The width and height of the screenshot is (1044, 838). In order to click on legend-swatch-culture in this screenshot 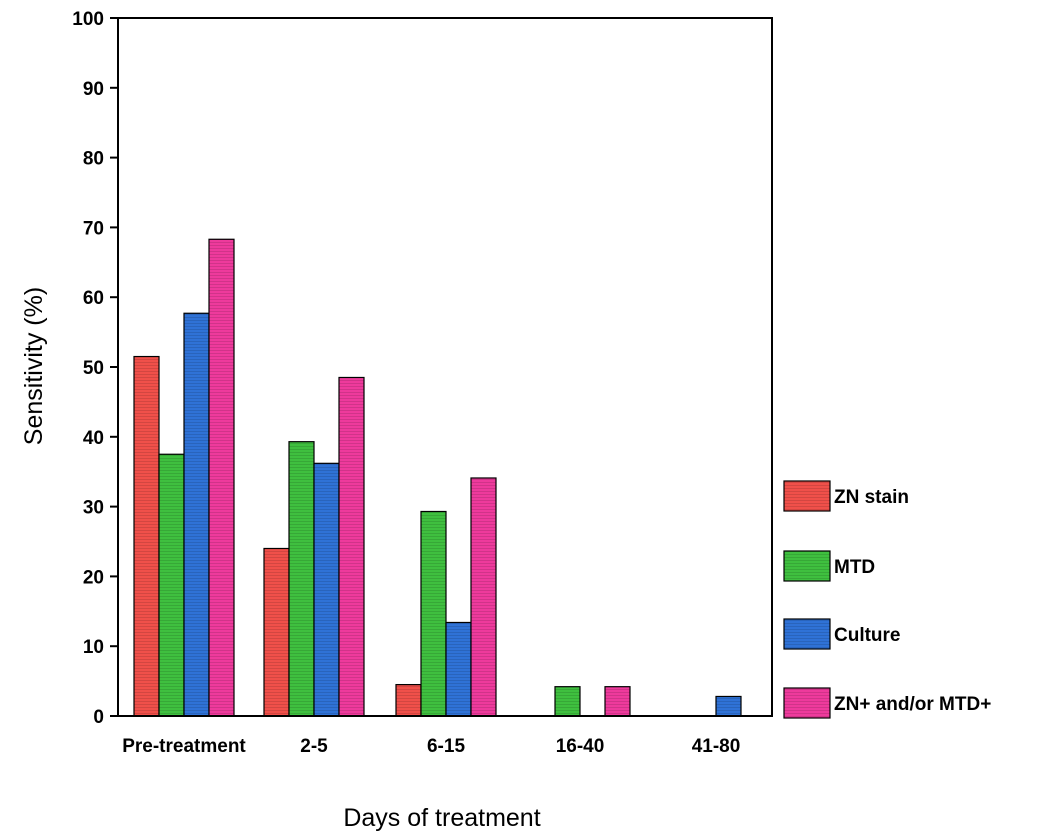, I will do `click(807, 634)`.